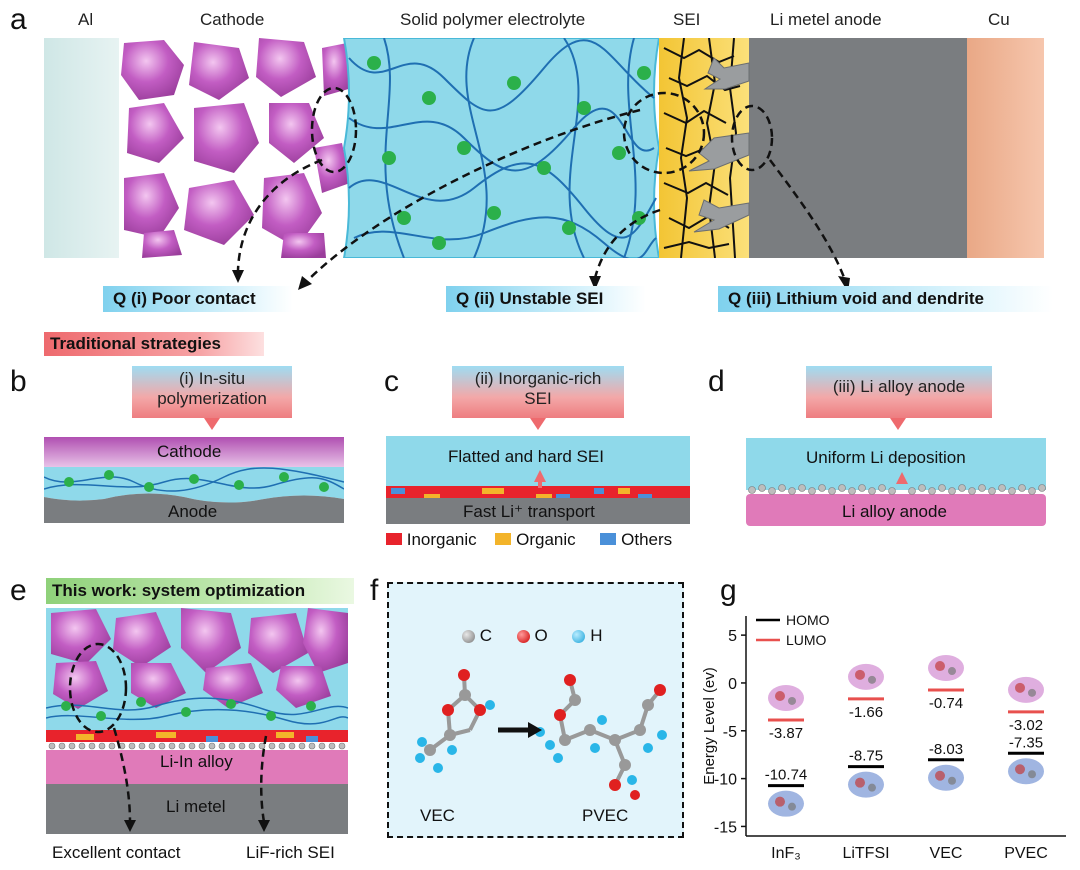 This screenshot has width=1080, height=870. What do you see at coordinates (86, 19) in the screenshot?
I see `layer-label-al: Al` at bounding box center [86, 19].